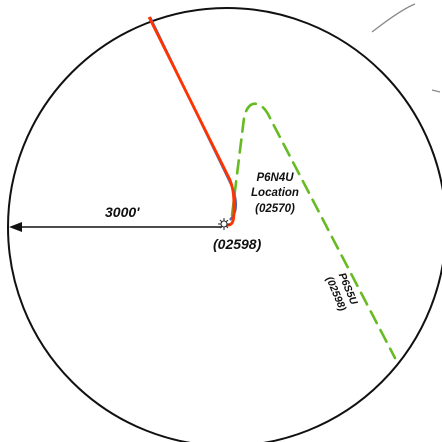 This screenshot has height=442, width=442. I want to click on well-id-label: (02598), so click(237, 244).